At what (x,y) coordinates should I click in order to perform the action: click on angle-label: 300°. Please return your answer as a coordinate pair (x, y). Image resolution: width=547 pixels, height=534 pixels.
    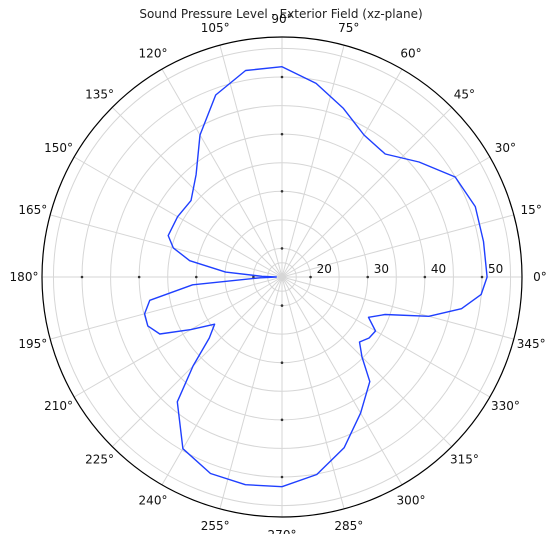
    Looking at the image, I should click on (411, 500).